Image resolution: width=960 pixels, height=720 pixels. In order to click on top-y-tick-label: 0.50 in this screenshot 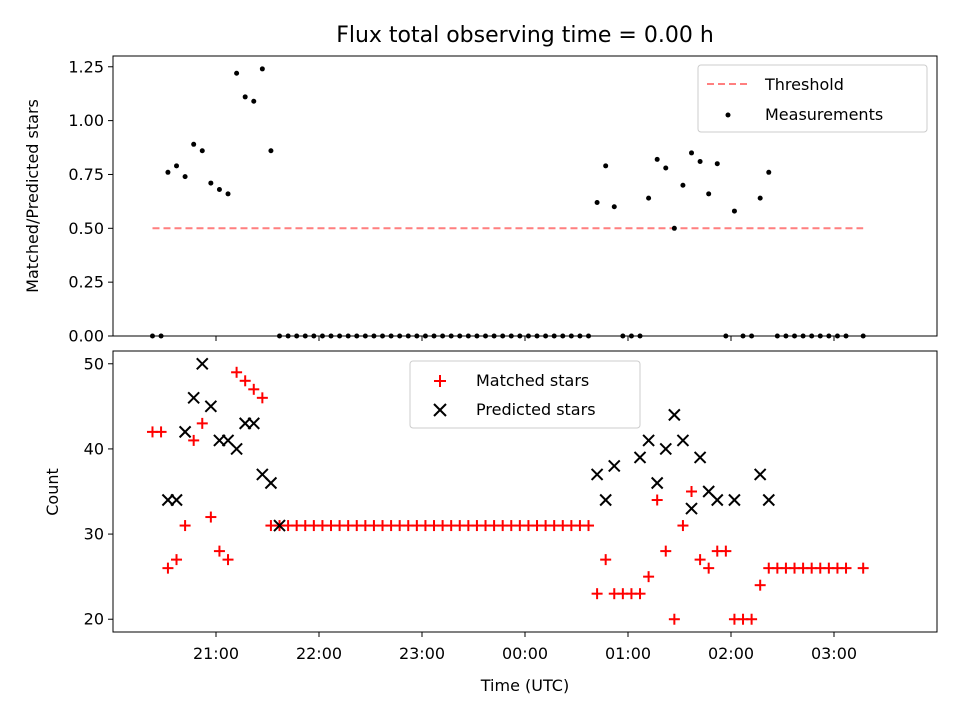, I will do `click(86, 228)`.